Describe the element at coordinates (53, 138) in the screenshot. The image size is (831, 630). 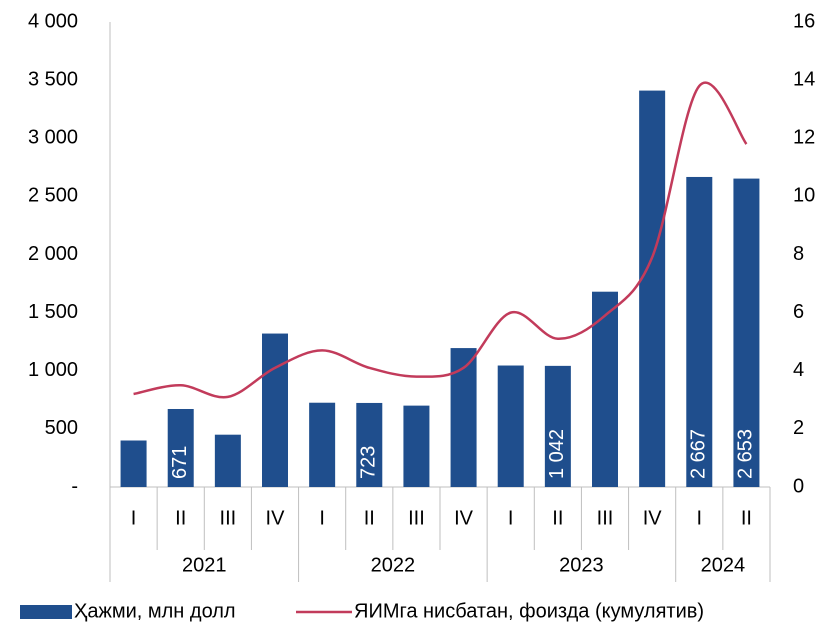
I see `y-tick-label: 3 000` at that location.